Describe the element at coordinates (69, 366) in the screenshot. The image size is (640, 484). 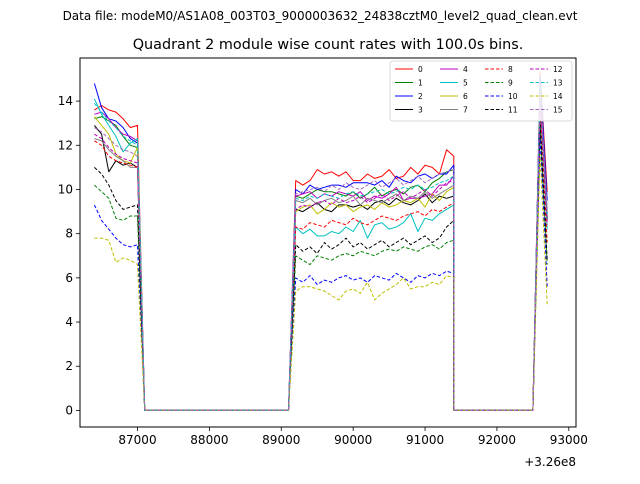
I see `y-tick-label: 2` at that location.